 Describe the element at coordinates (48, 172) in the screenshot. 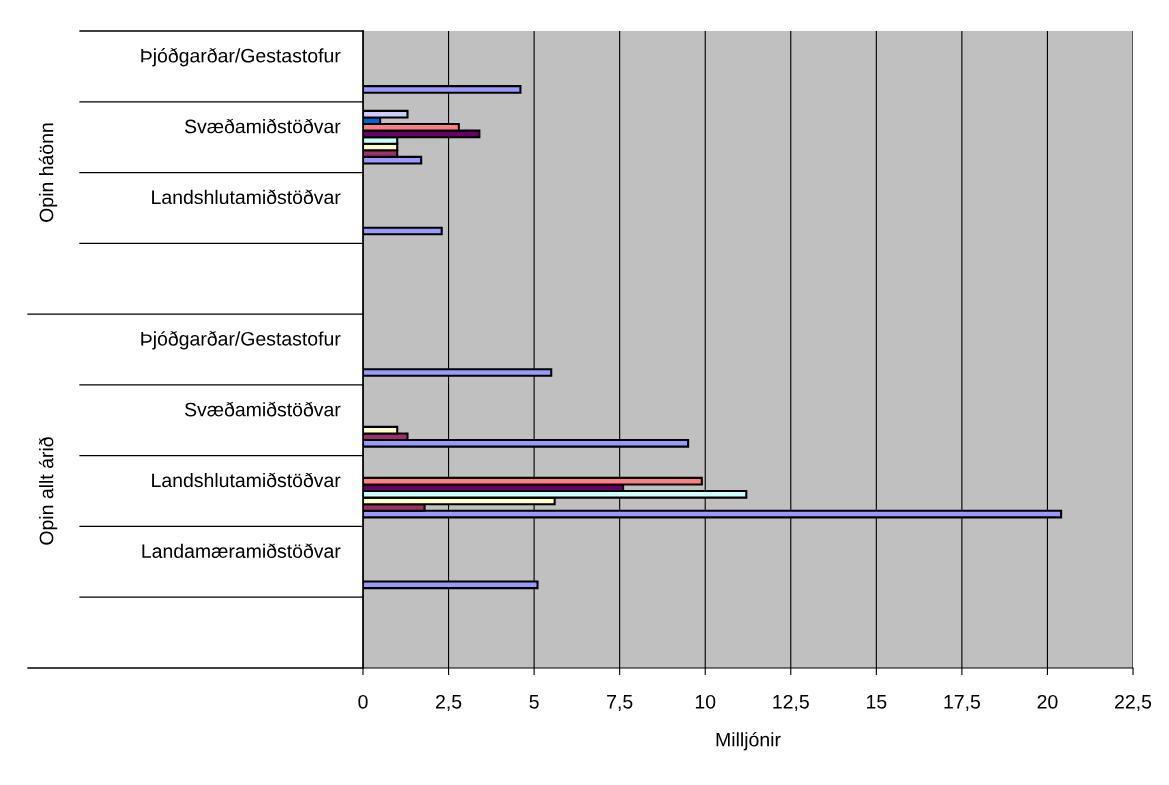

I see `text: Opin háönn` at that location.